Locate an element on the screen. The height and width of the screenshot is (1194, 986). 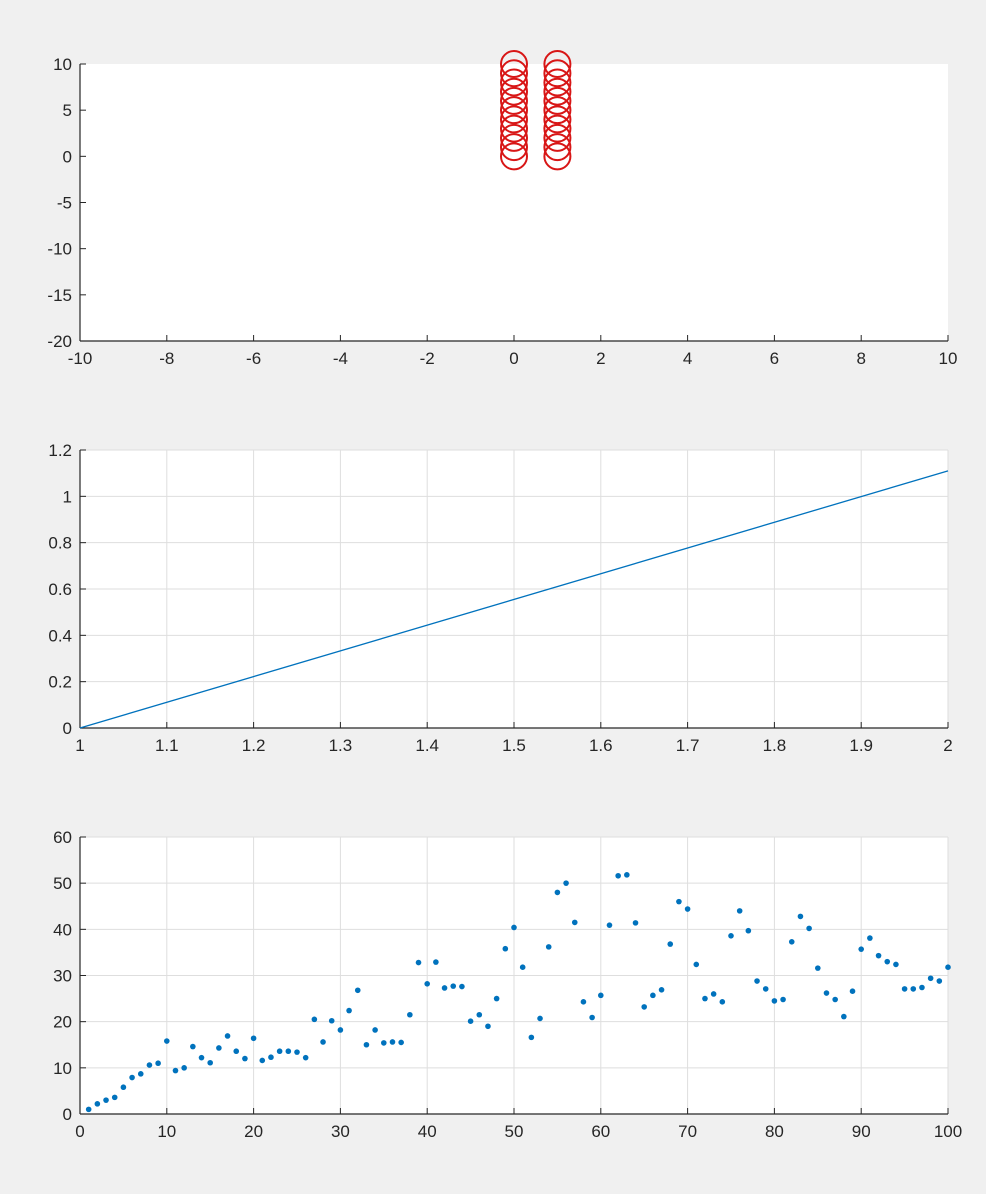
x-tick-label: 4 is located at coordinates (687, 358).